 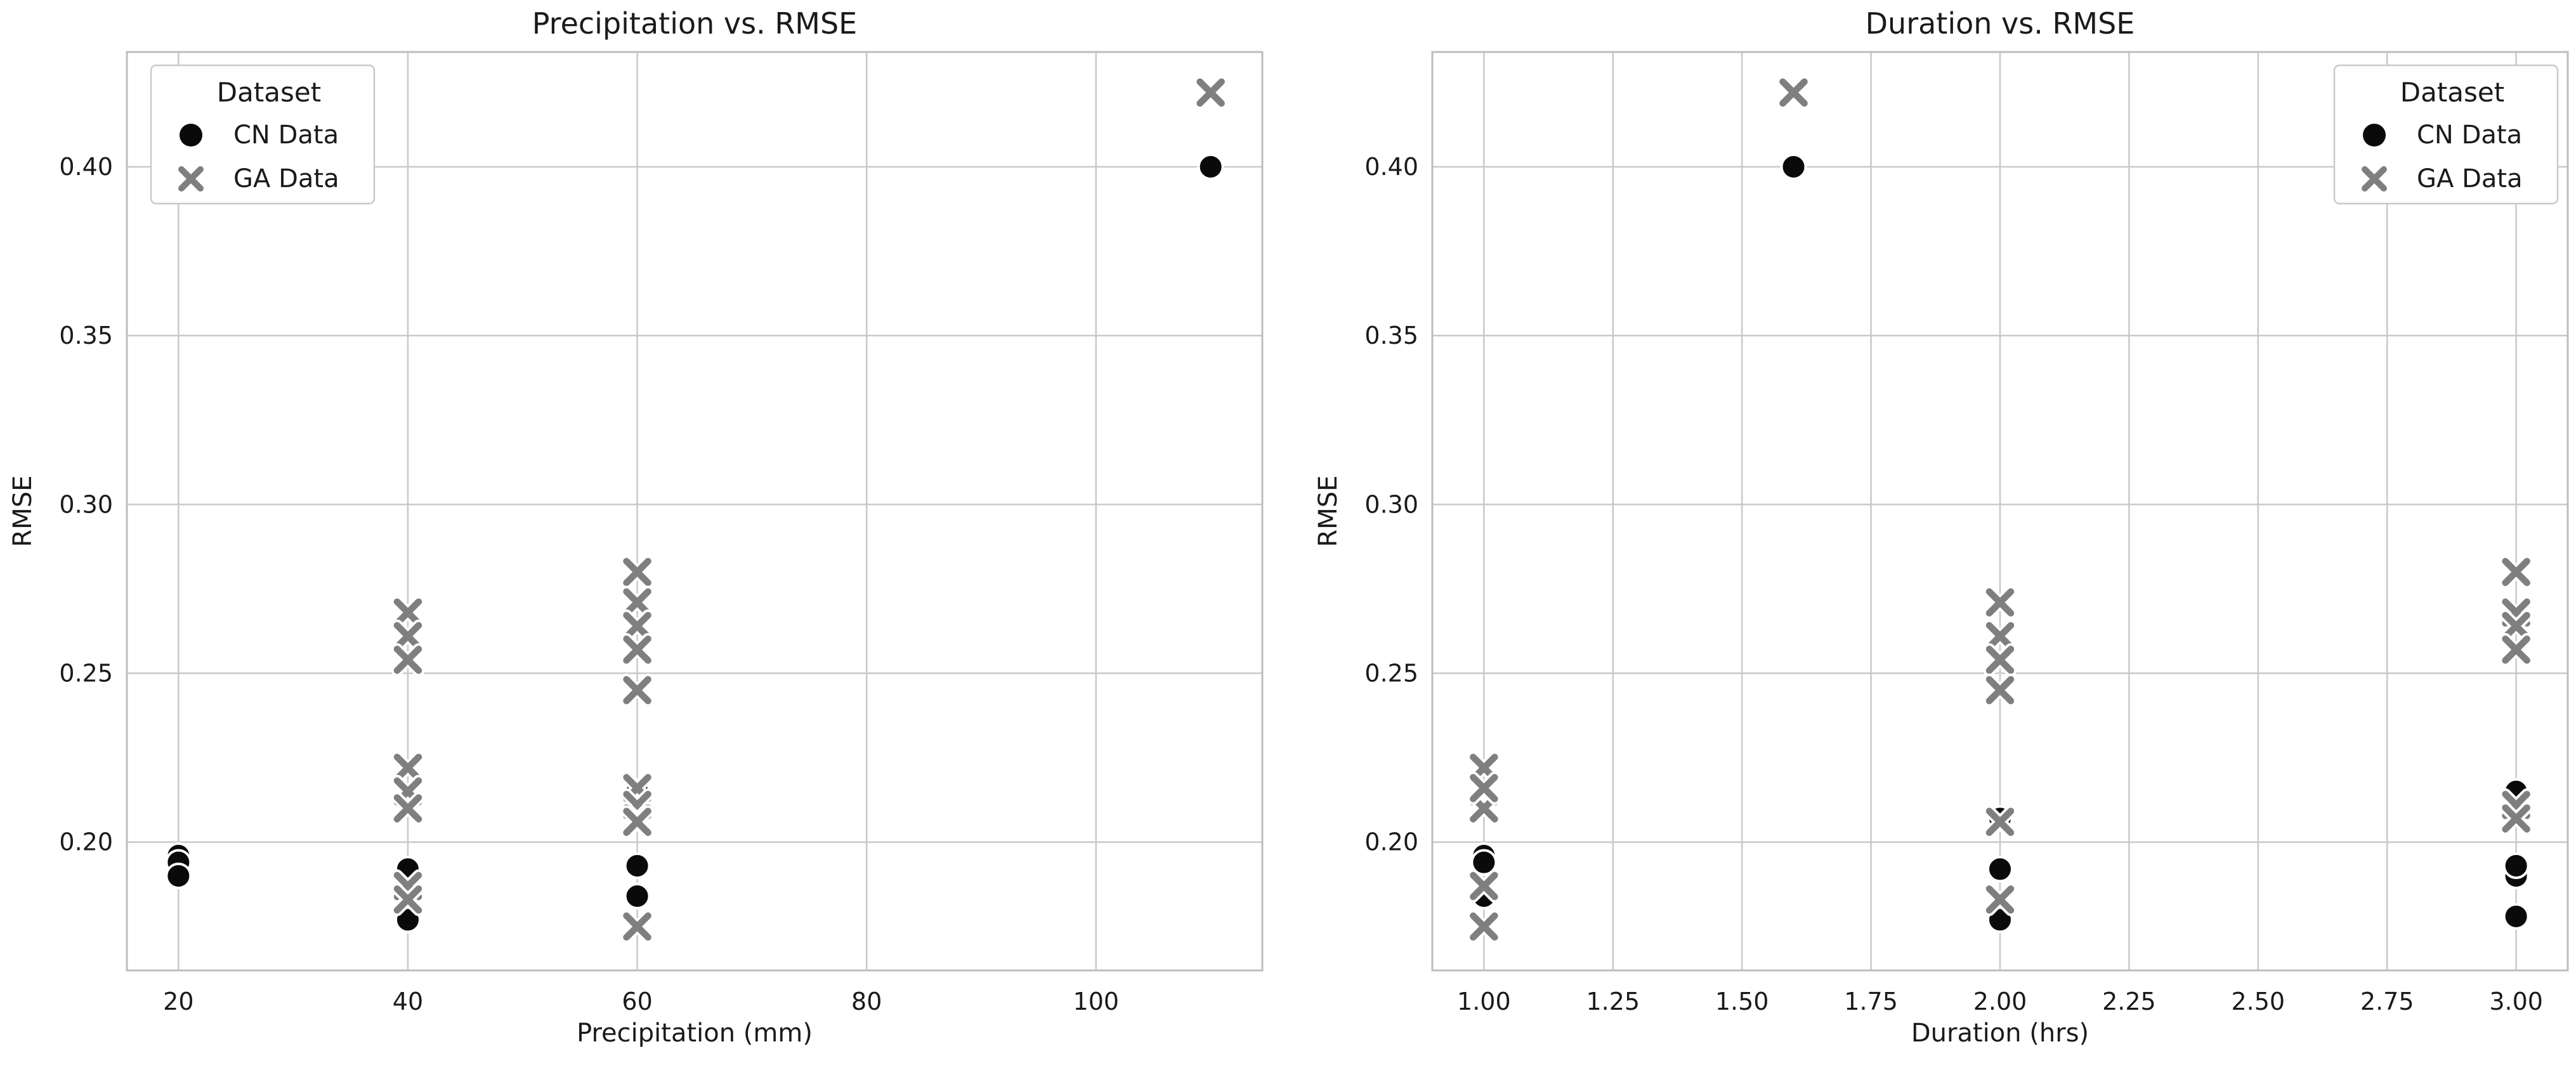 I want to click on duration-x-tick-label: 1.25, so click(x=1613, y=1001).